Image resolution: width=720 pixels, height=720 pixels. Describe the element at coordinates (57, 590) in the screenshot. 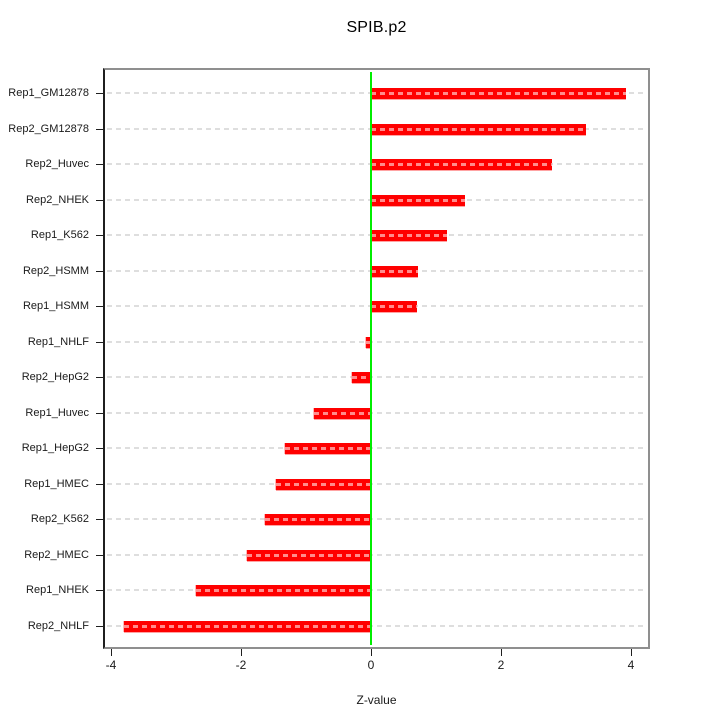

I see `y-axis-label: Rep1_NHEK` at that location.